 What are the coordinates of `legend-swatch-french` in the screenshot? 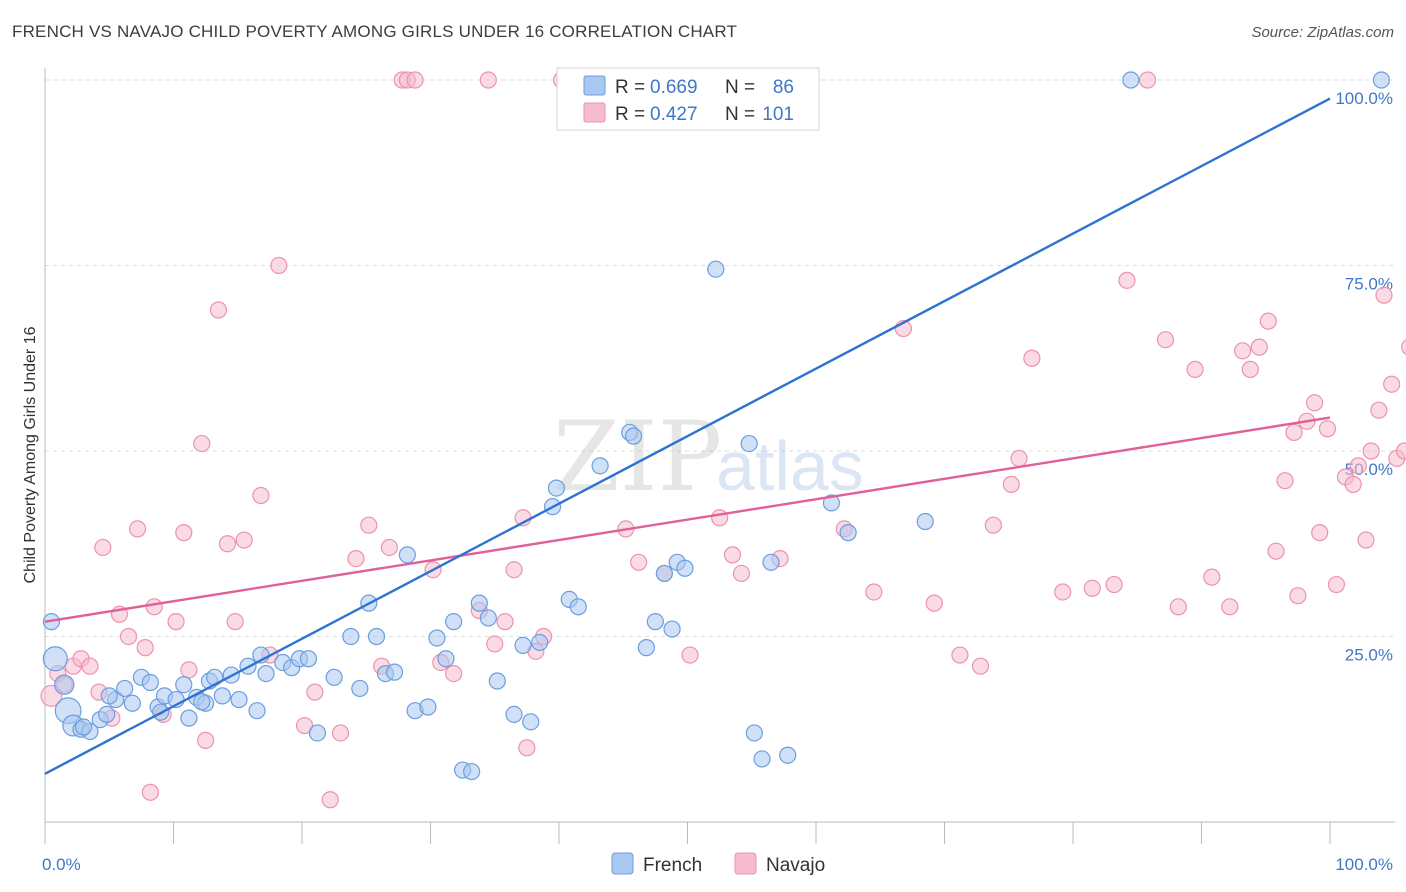 It's located at (594, 85).